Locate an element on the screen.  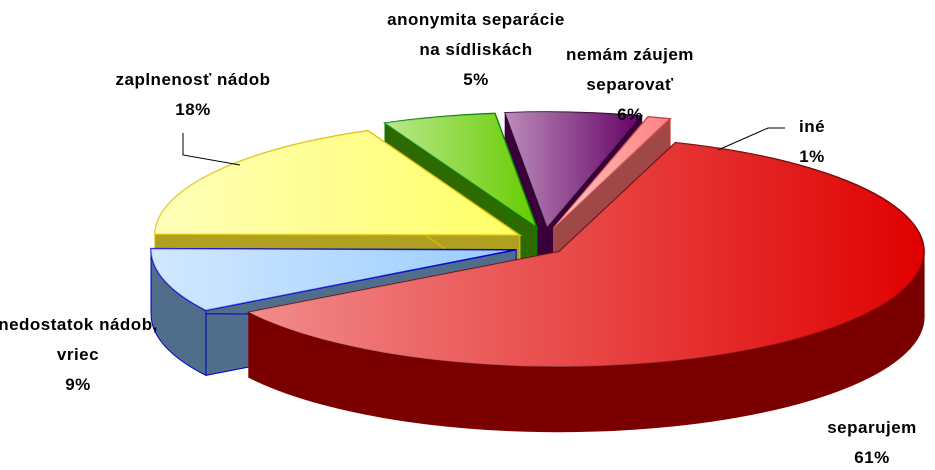
category-label: zaplnenosť nádob is located at coordinates (193, 79).